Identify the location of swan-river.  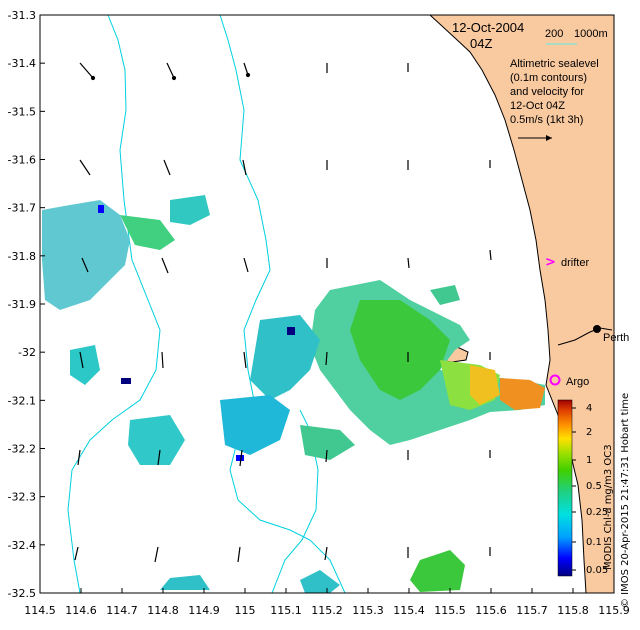
(585, 336).